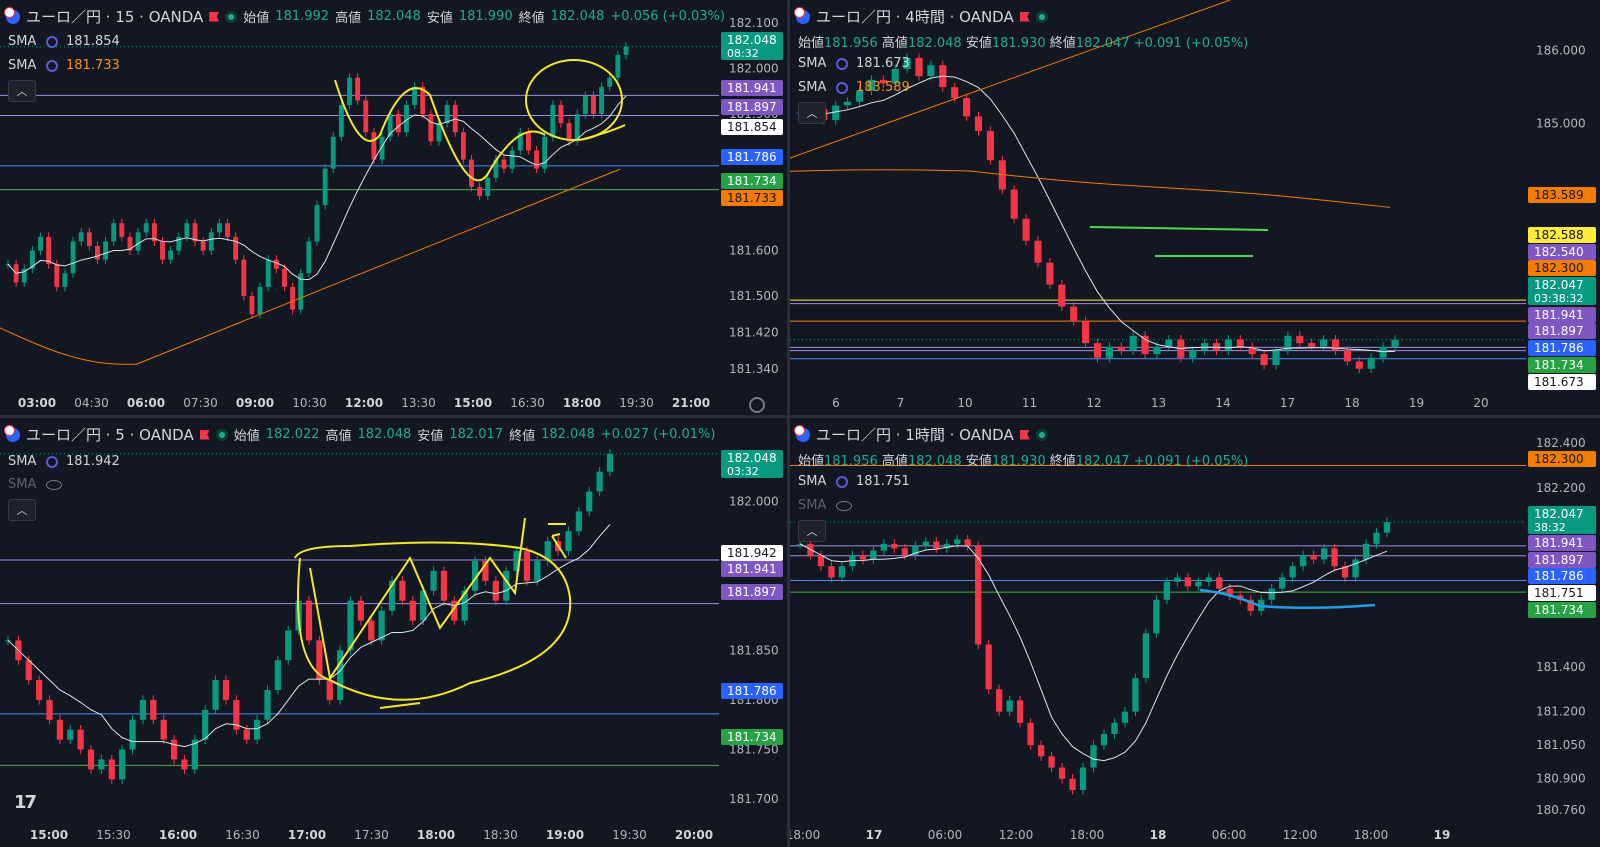 Image resolution: width=1600 pixels, height=847 pixels. What do you see at coordinates (752, 127) in the screenshot?
I see `price-tag-label: 181.854` at bounding box center [752, 127].